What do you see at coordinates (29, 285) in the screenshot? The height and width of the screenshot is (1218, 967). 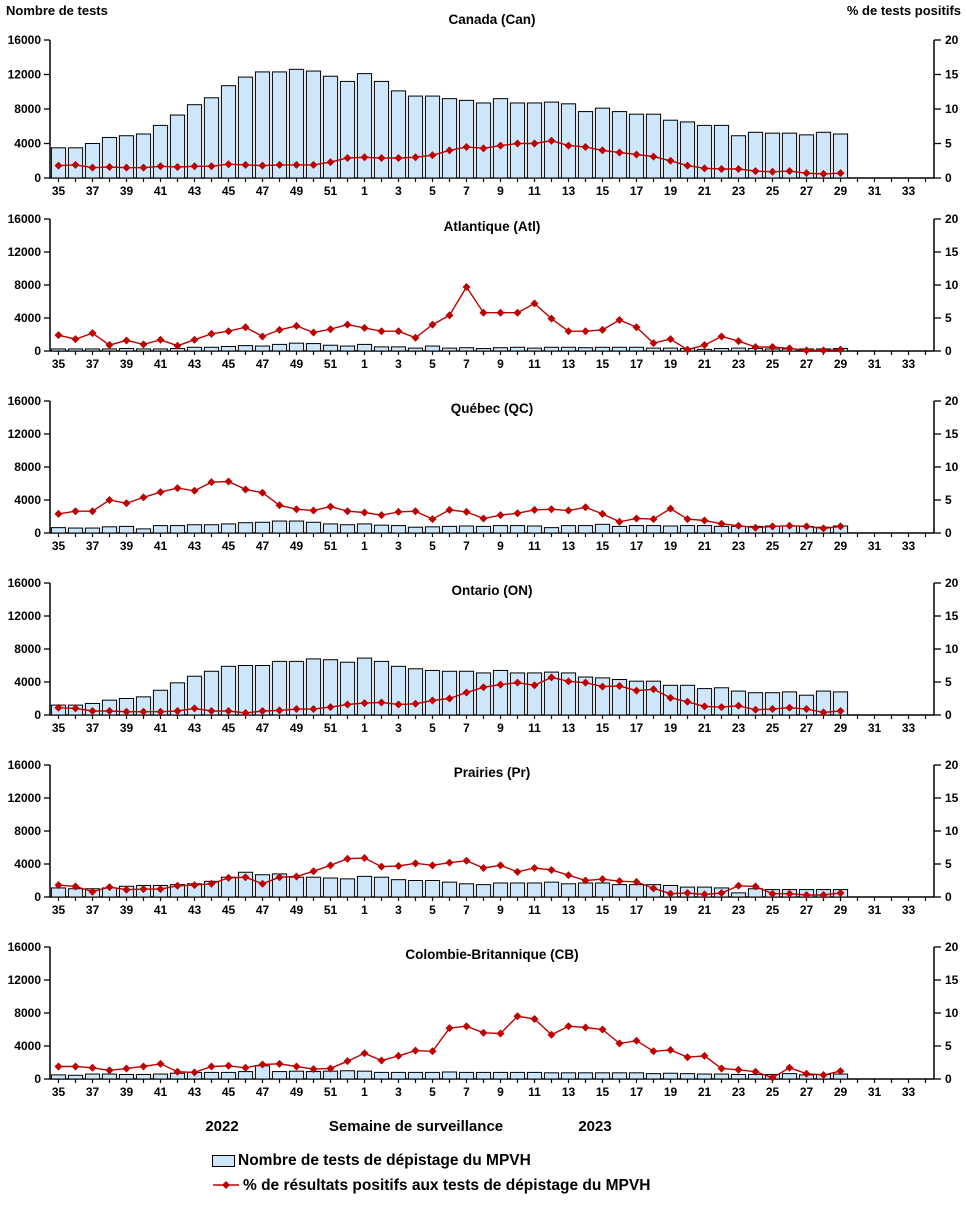 I see `left-axis-ticks: 0 4000 8000 12000 16000` at bounding box center [29, 285].